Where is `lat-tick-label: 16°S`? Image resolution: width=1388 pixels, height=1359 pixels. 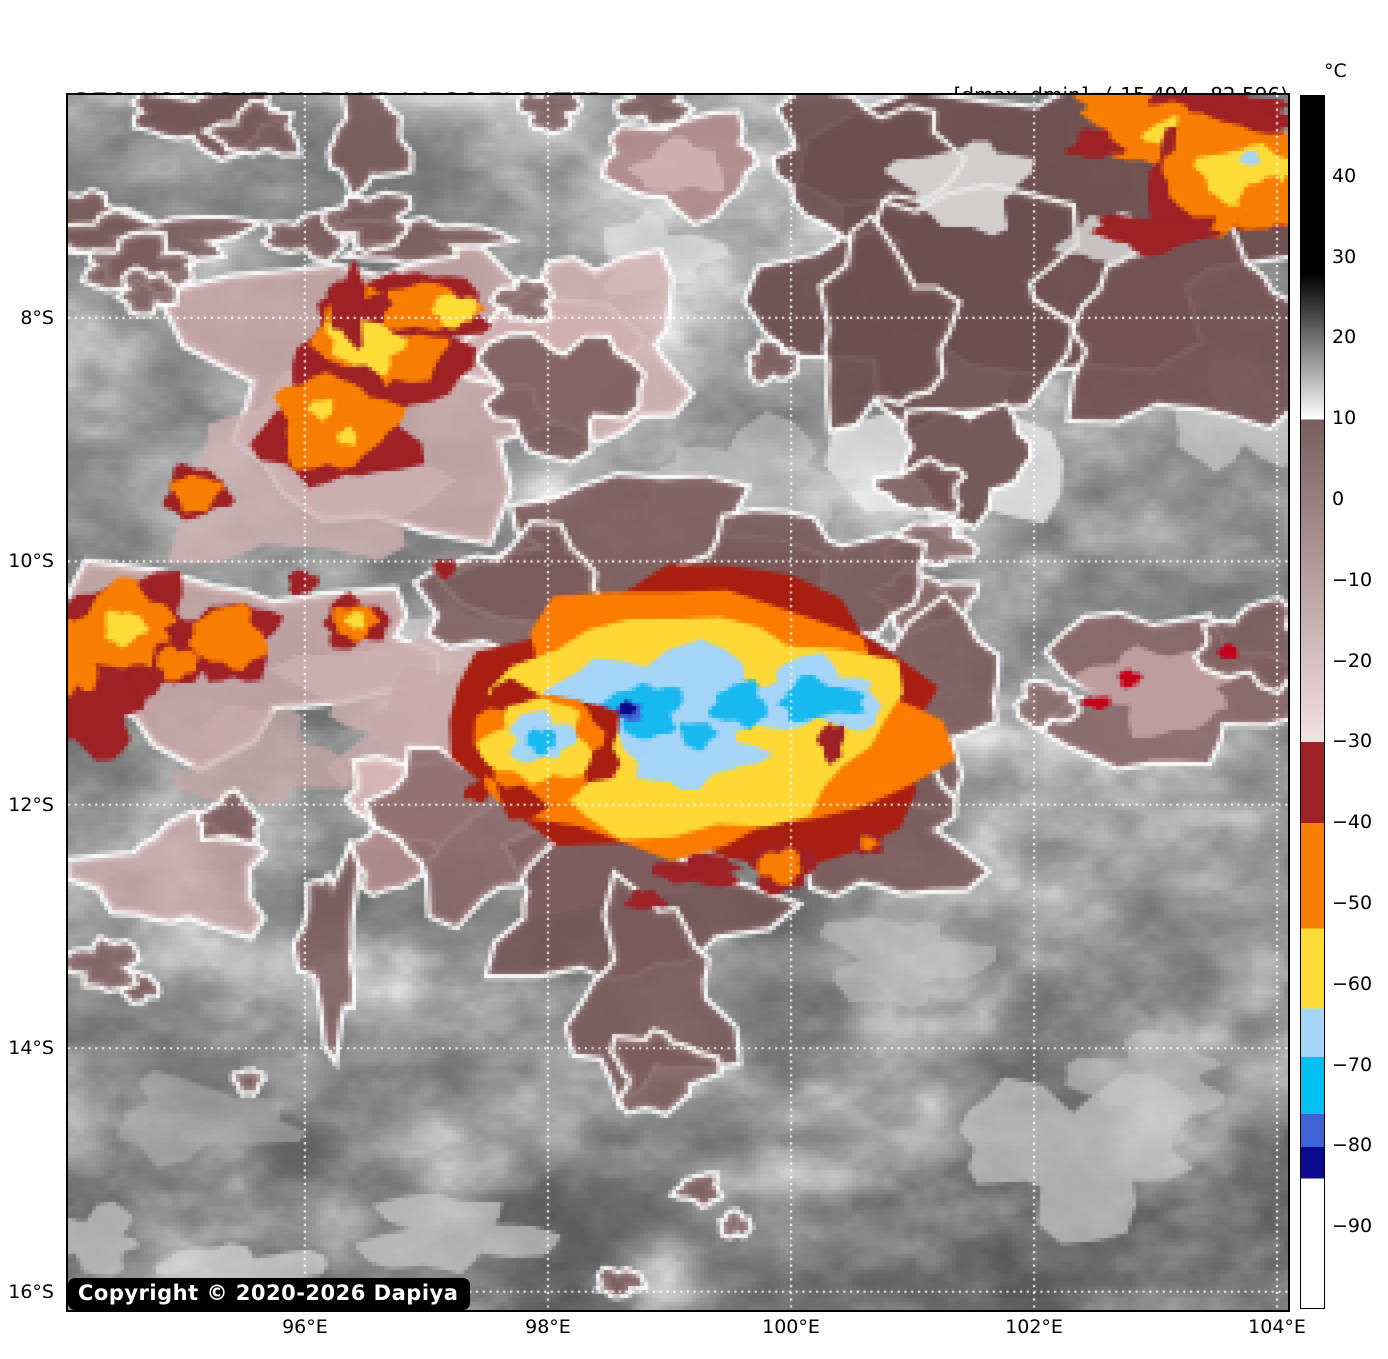 lat-tick-label: 16°S is located at coordinates (31, 1291).